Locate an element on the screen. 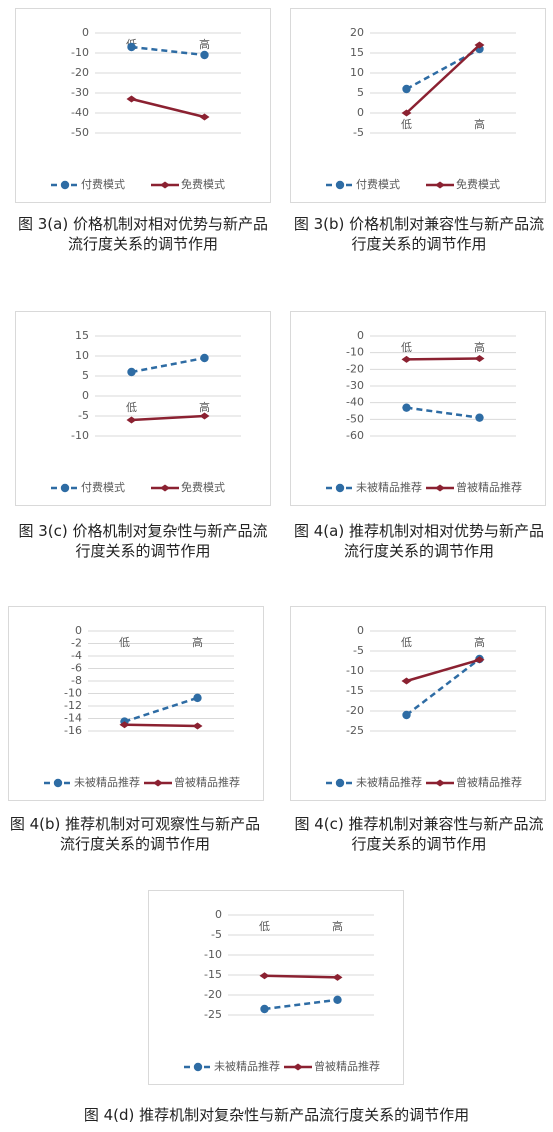 Image resolution: width=553 pixels, height=1132 pixels. legend-label: 免费模式 is located at coordinates (478, 184).